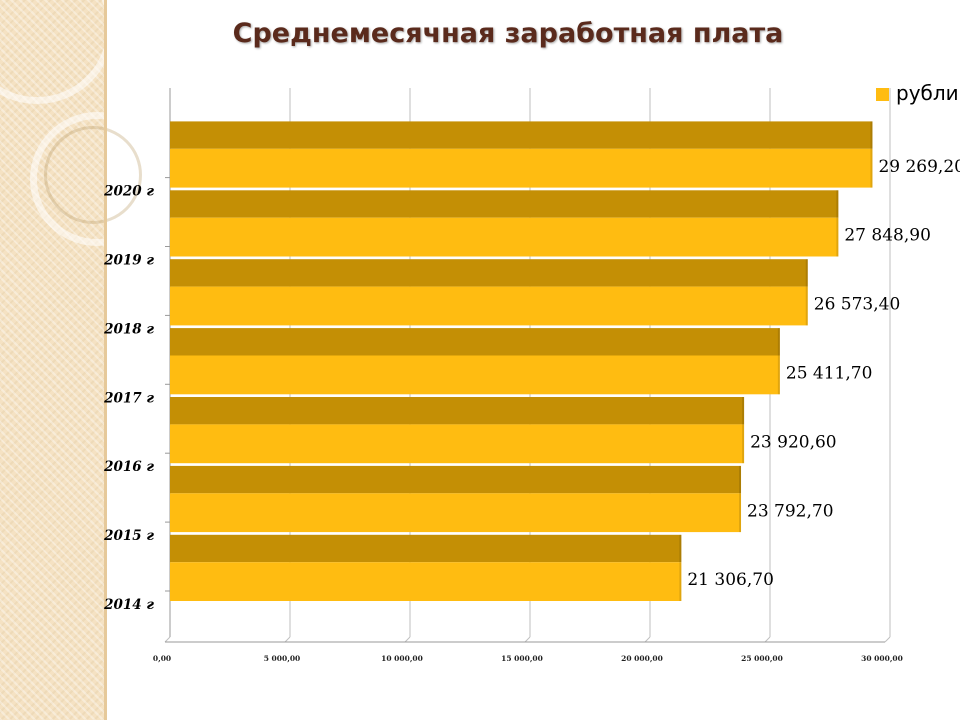 This screenshot has width=960, height=720. Describe the element at coordinates (927, 93) in the screenshot. I see `legend-label: рубли` at that location.